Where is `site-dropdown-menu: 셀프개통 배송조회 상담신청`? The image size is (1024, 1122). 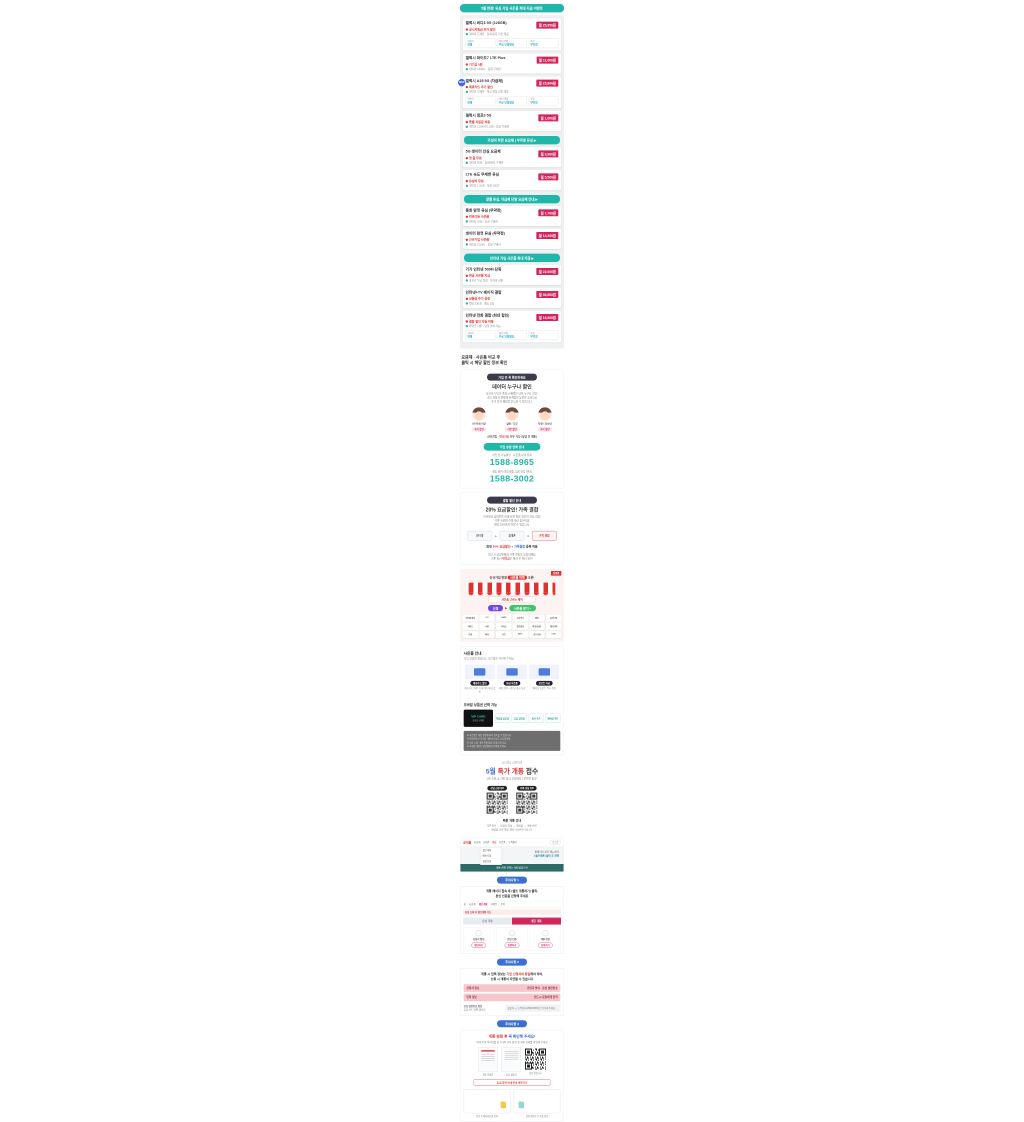 site-dropdown-menu: 셀프개통 배송조회 상담신청 is located at coordinates (491, 856).